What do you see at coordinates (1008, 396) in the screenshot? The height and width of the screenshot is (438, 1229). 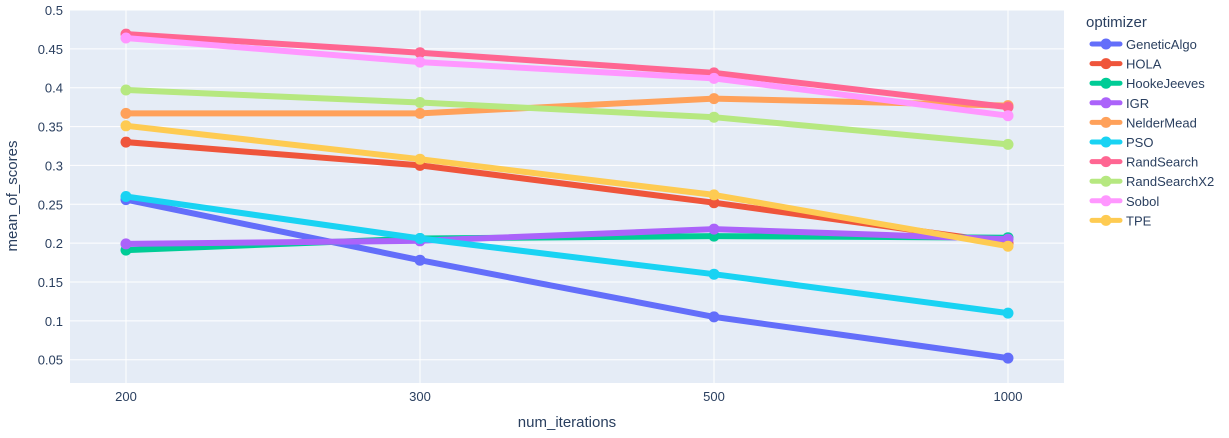 I see `x-tick-label: 1000` at bounding box center [1008, 396].